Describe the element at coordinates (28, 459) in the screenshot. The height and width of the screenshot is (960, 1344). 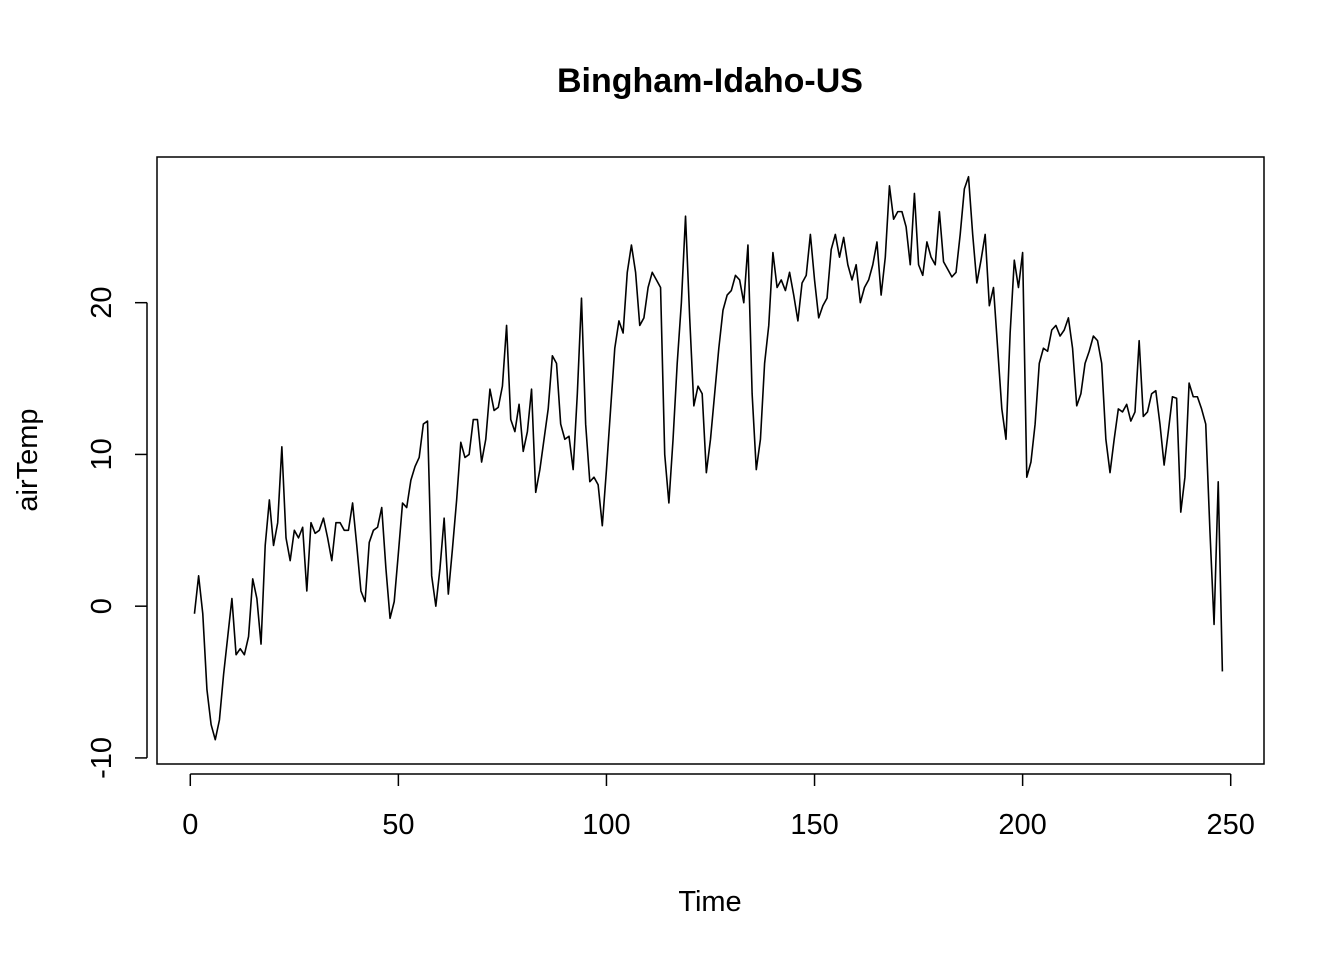
I see `y-axis-label: airTemp` at that location.